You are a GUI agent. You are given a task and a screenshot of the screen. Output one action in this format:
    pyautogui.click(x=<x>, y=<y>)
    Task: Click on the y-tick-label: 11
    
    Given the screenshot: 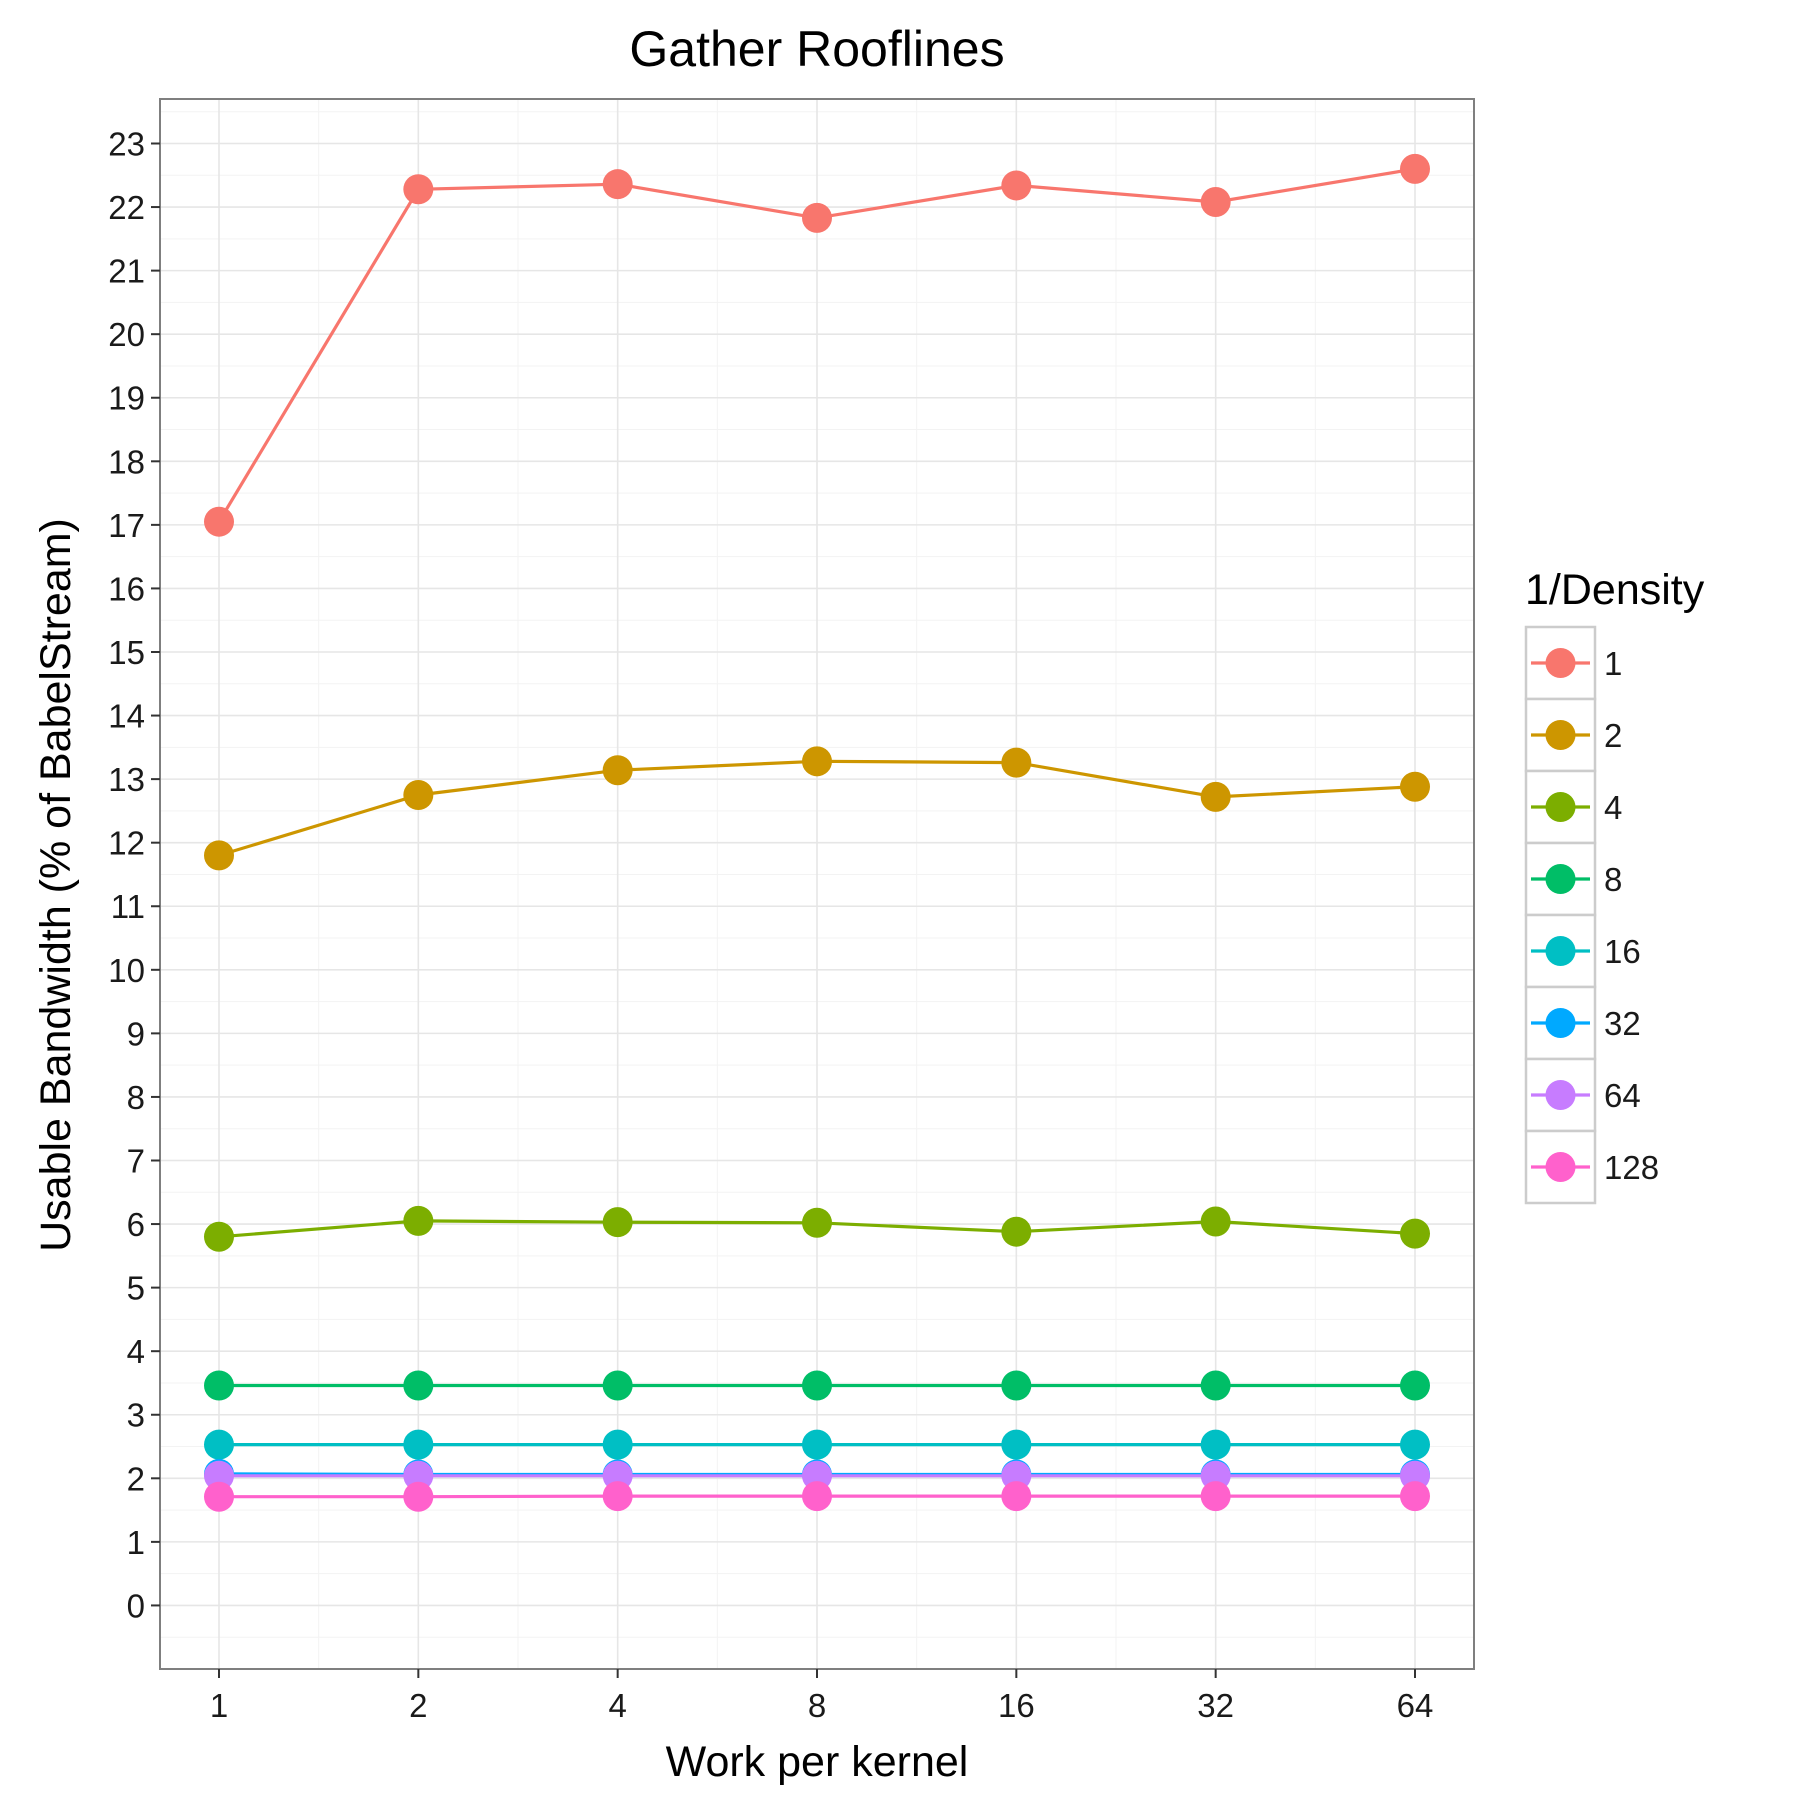 What is the action you would take?
    pyautogui.click(x=128, y=906)
    